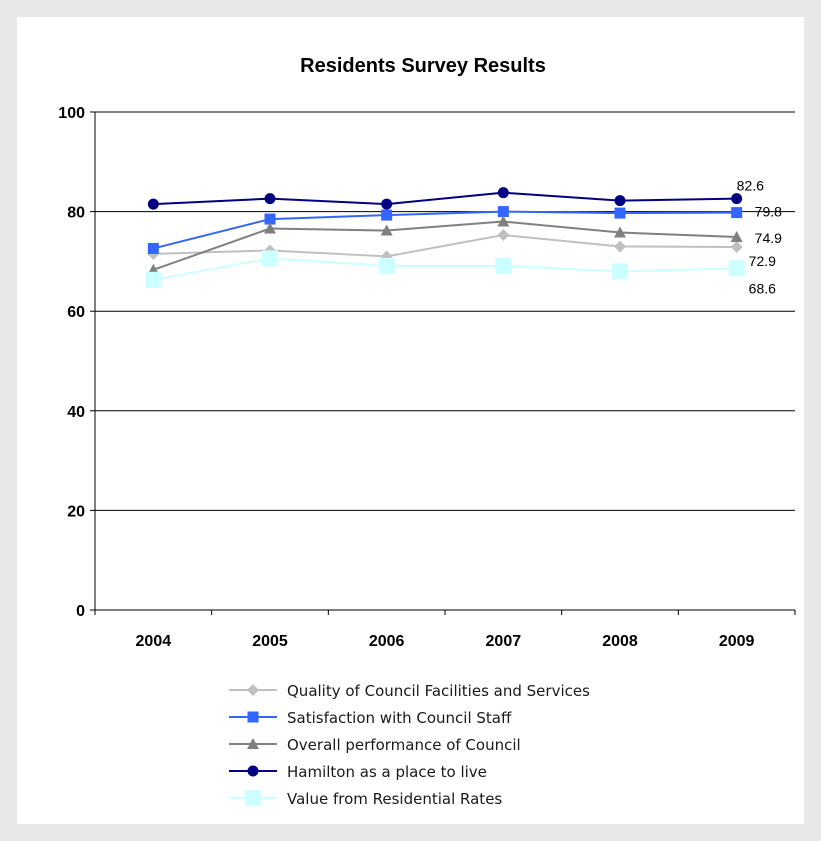  I want to click on legend-label: Overall performance of Council, so click(404, 745).